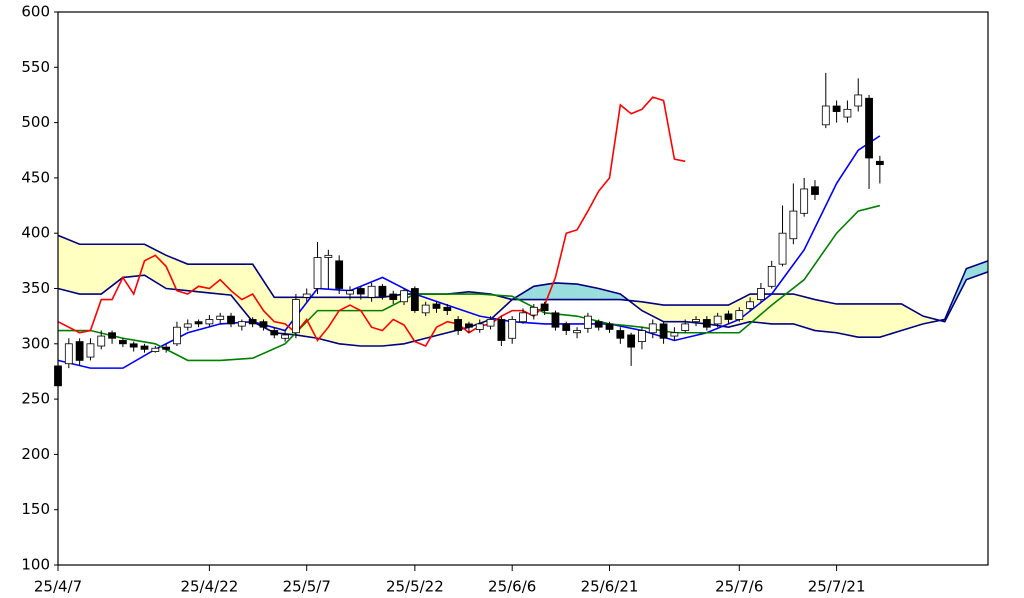 The width and height of the screenshot is (1024, 598). Describe the element at coordinates (35, 122) in the screenshot. I see `y-tick-label: 500` at that location.